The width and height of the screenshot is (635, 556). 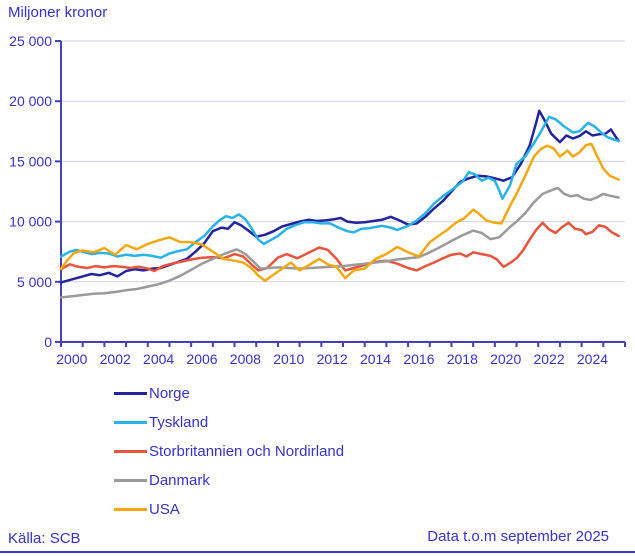 What do you see at coordinates (339, 247) in the screenshot?
I see `series-line-storbritannien-och-nordirland` at bounding box center [339, 247].